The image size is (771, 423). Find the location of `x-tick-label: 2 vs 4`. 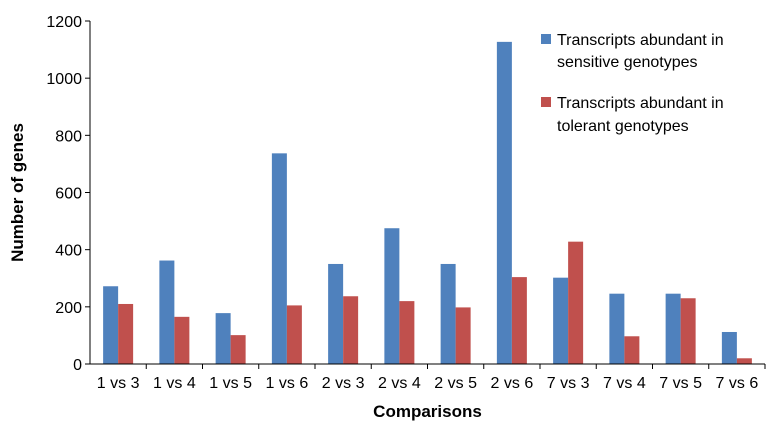

x-tick-label: 2 vs 4 is located at coordinates (399, 383).